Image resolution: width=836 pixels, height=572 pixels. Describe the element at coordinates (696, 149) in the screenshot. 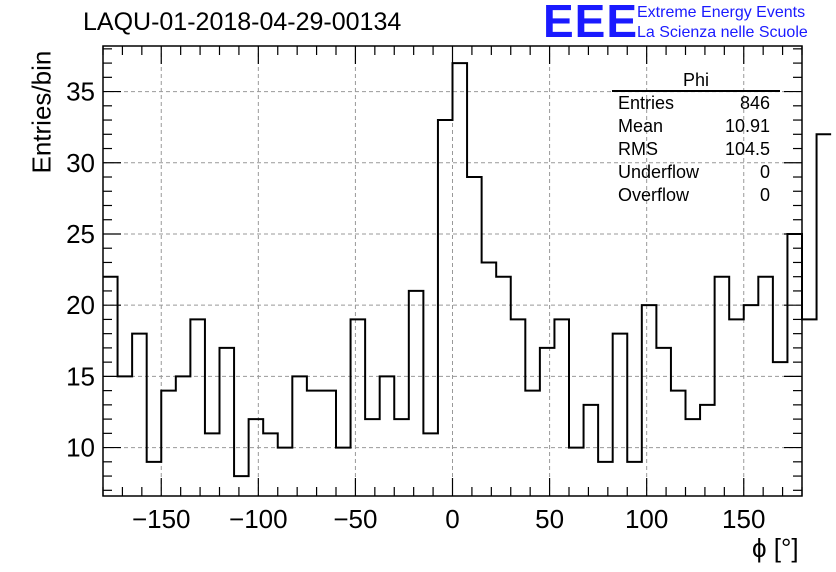

I see `stats-row: RMS 104.5` at that location.